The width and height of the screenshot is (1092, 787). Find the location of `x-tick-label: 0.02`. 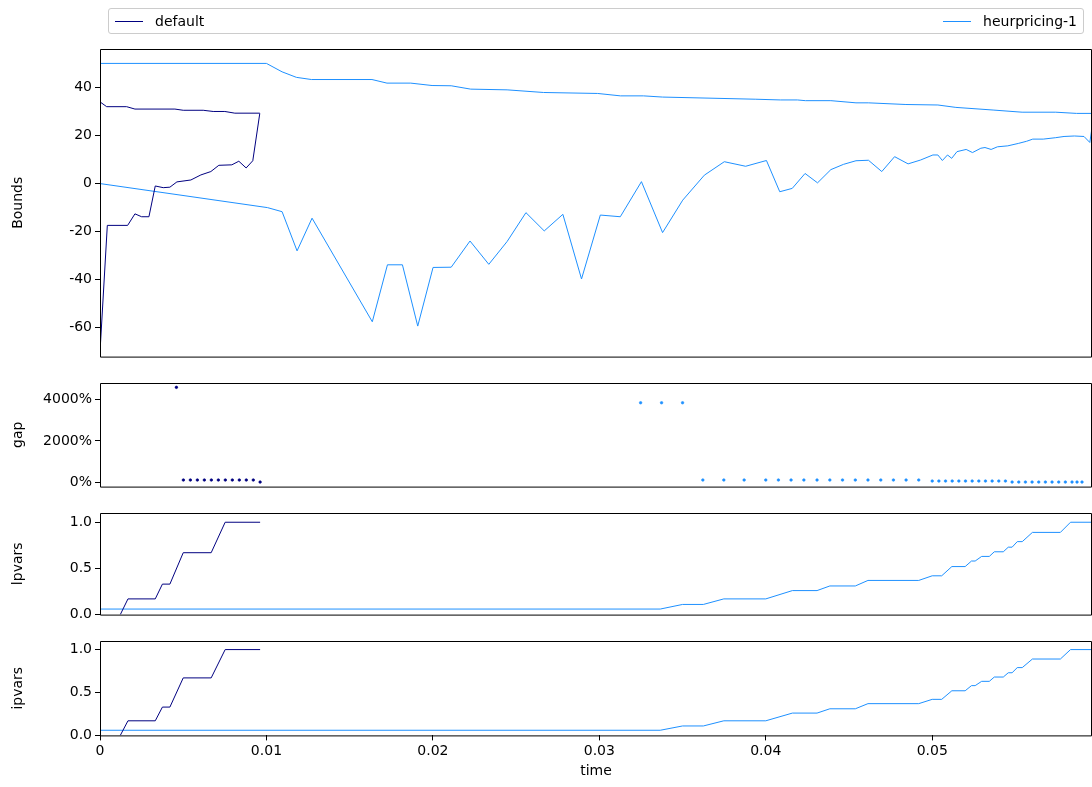

x-tick-label: 0.02 is located at coordinates (433, 750).